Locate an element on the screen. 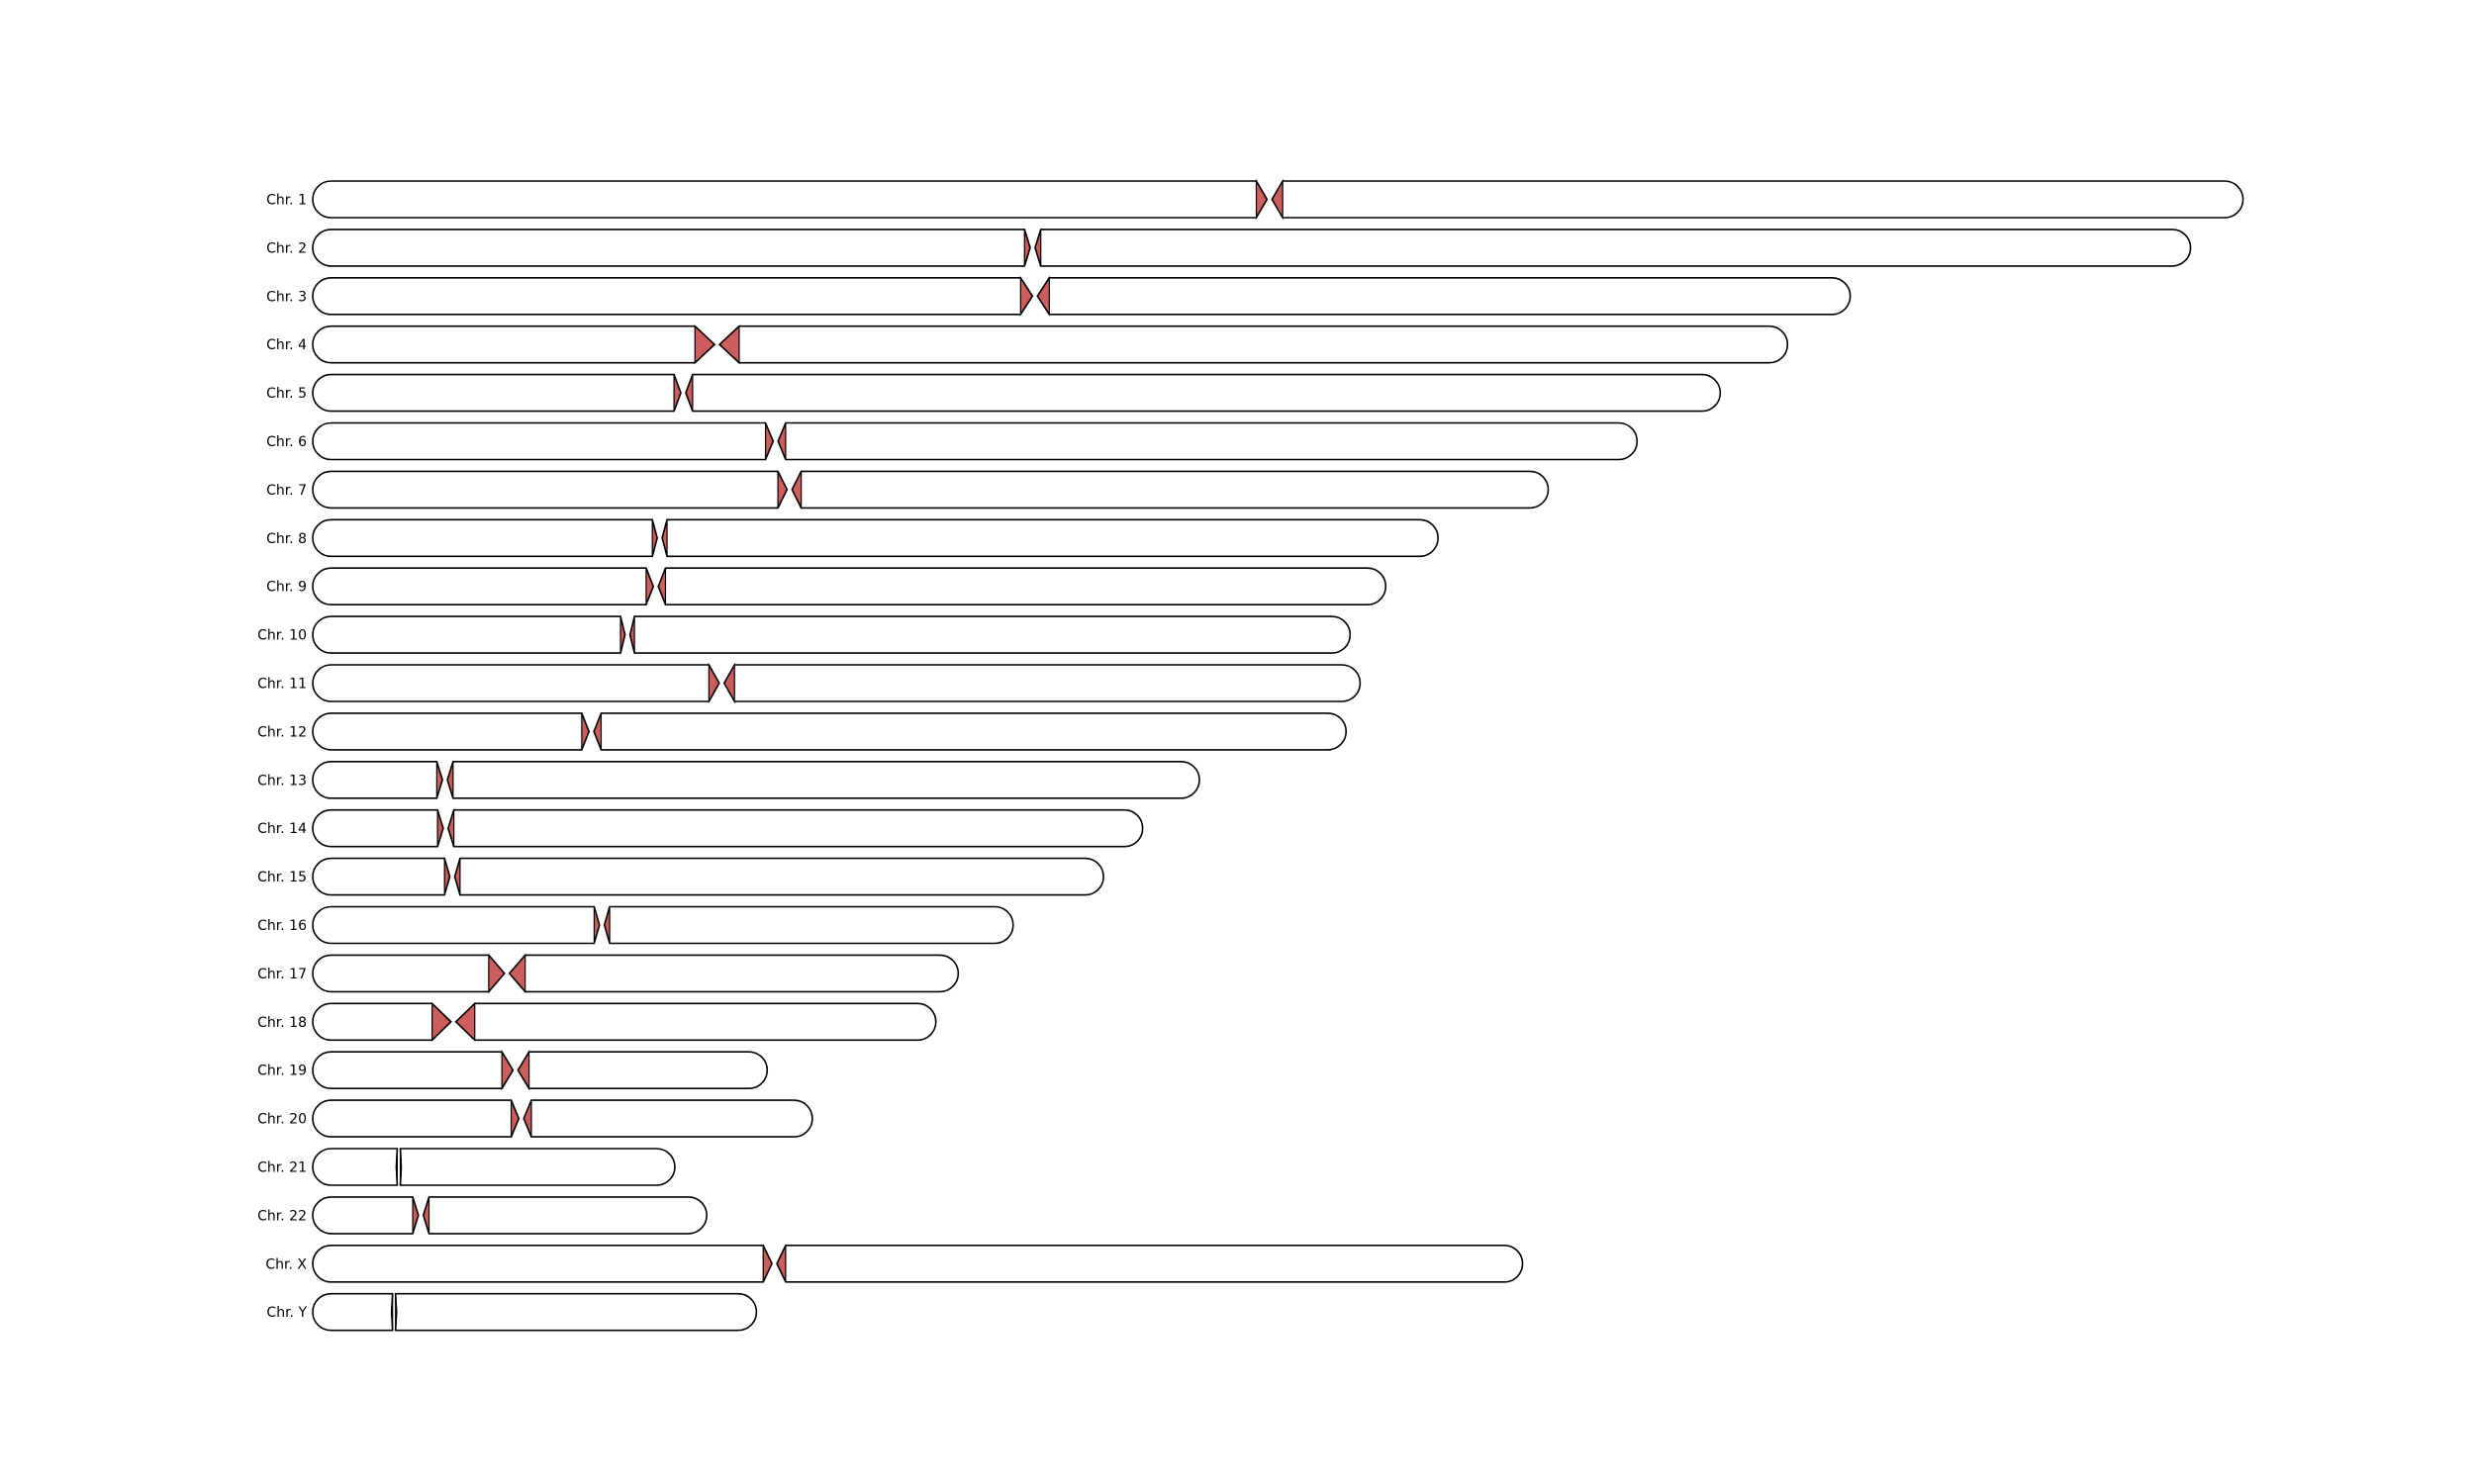 This screenshot has height=1484, width=2474. chromosome-row: Chr. 12 is located at coordinates (803, 731).